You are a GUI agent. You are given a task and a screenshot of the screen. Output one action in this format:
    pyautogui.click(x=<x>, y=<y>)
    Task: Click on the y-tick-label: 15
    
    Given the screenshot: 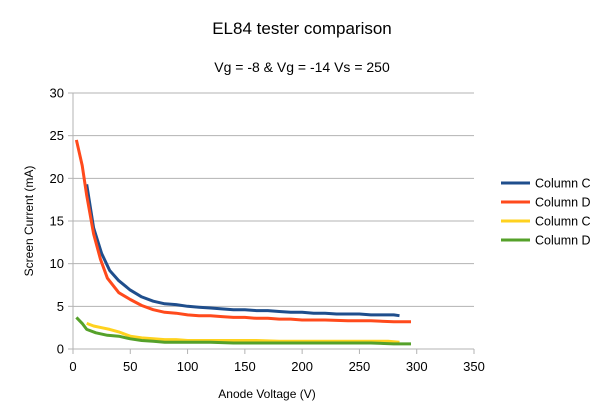 What is the action you would take?
    pyautogui.click(x=57, y=221)
    